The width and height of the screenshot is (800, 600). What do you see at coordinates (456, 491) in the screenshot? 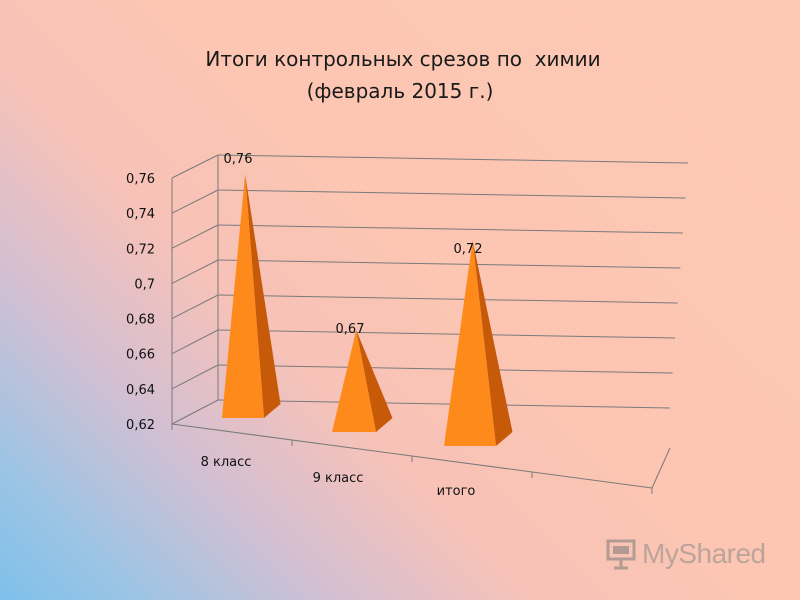
I see `x-category-label: итого` at bounding box center [456, 491].